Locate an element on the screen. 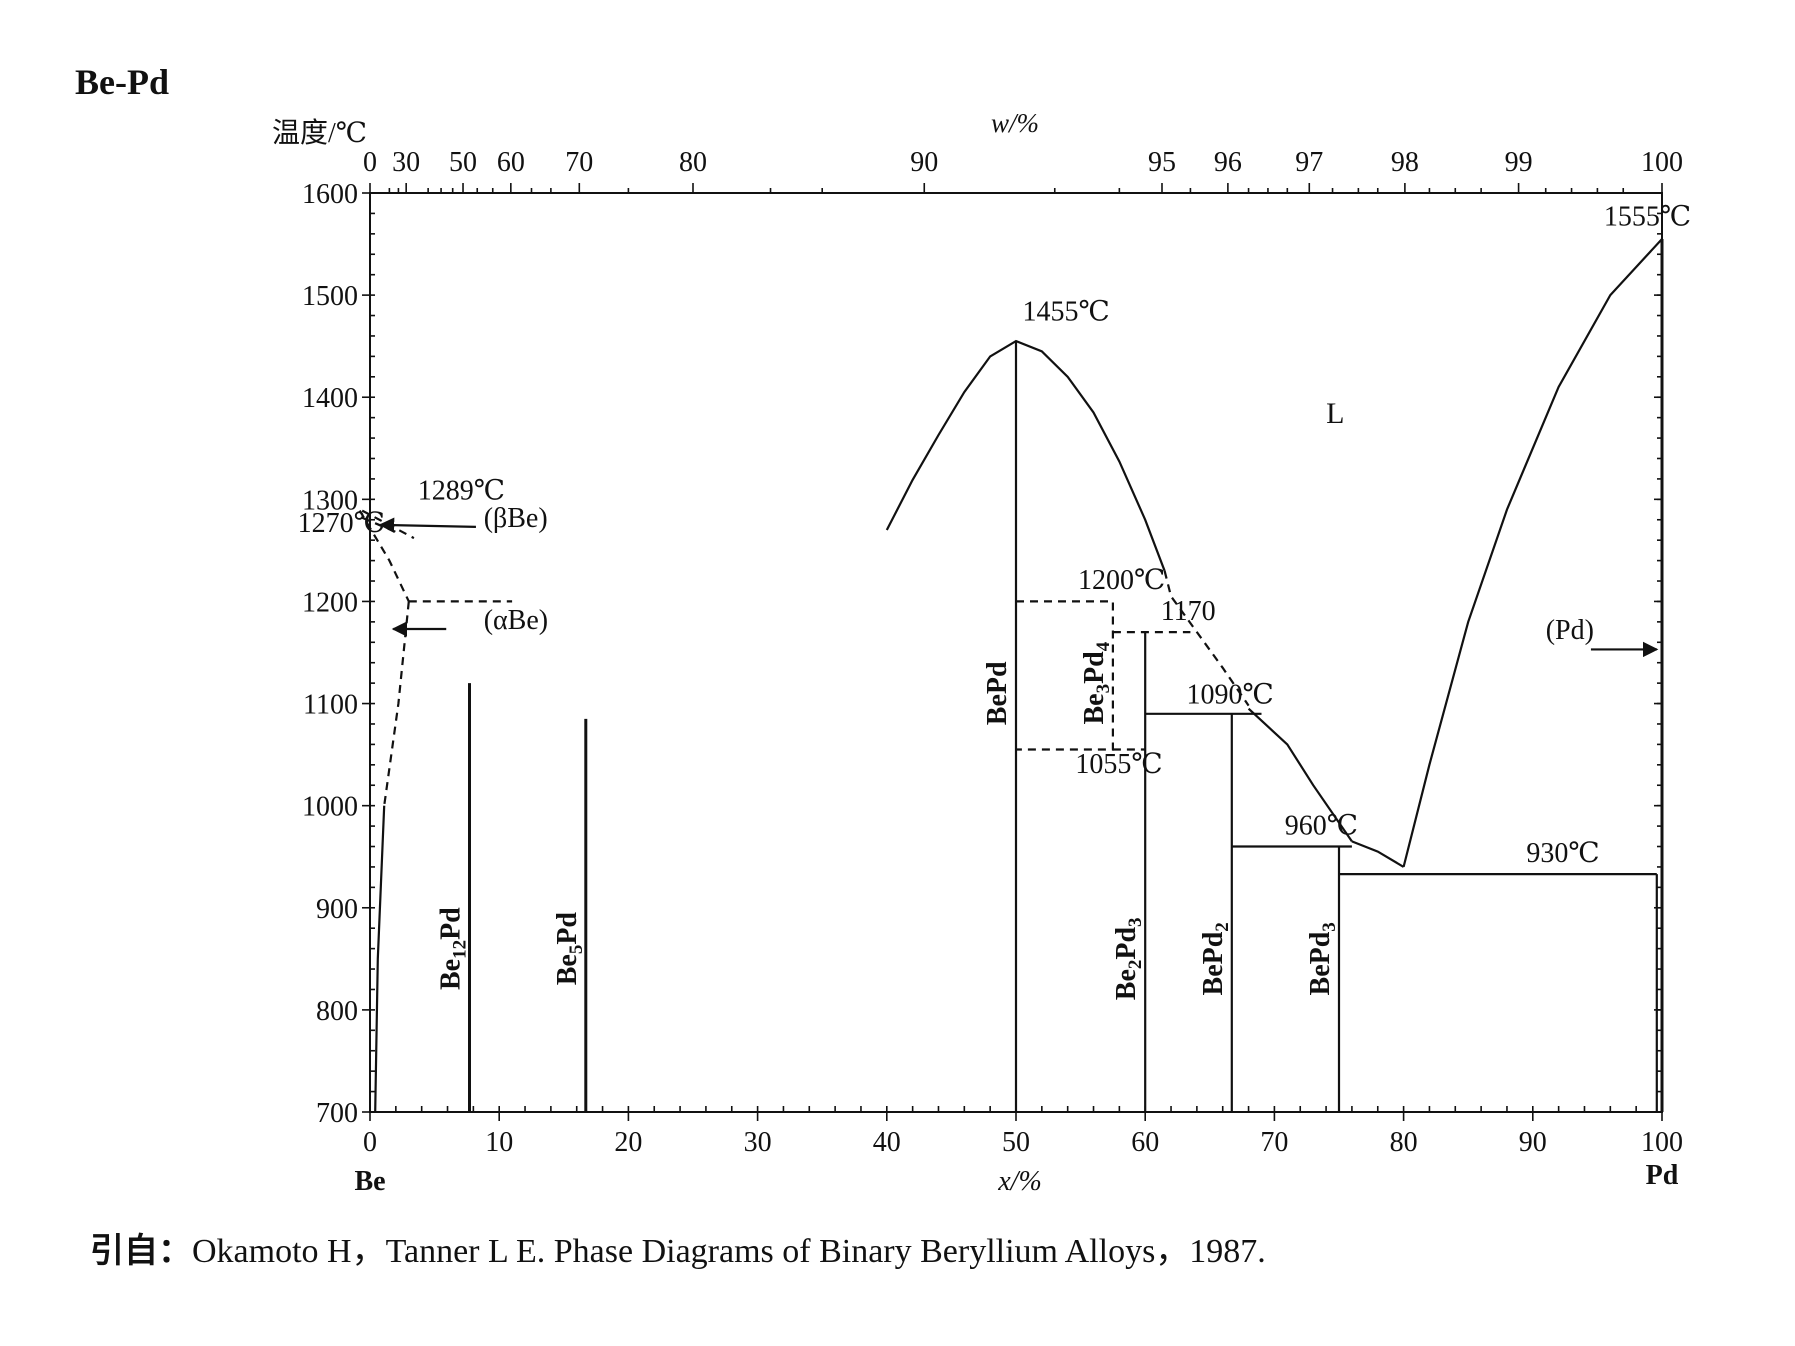  y-tick-label: 900 is located at coordinates (337, 909).